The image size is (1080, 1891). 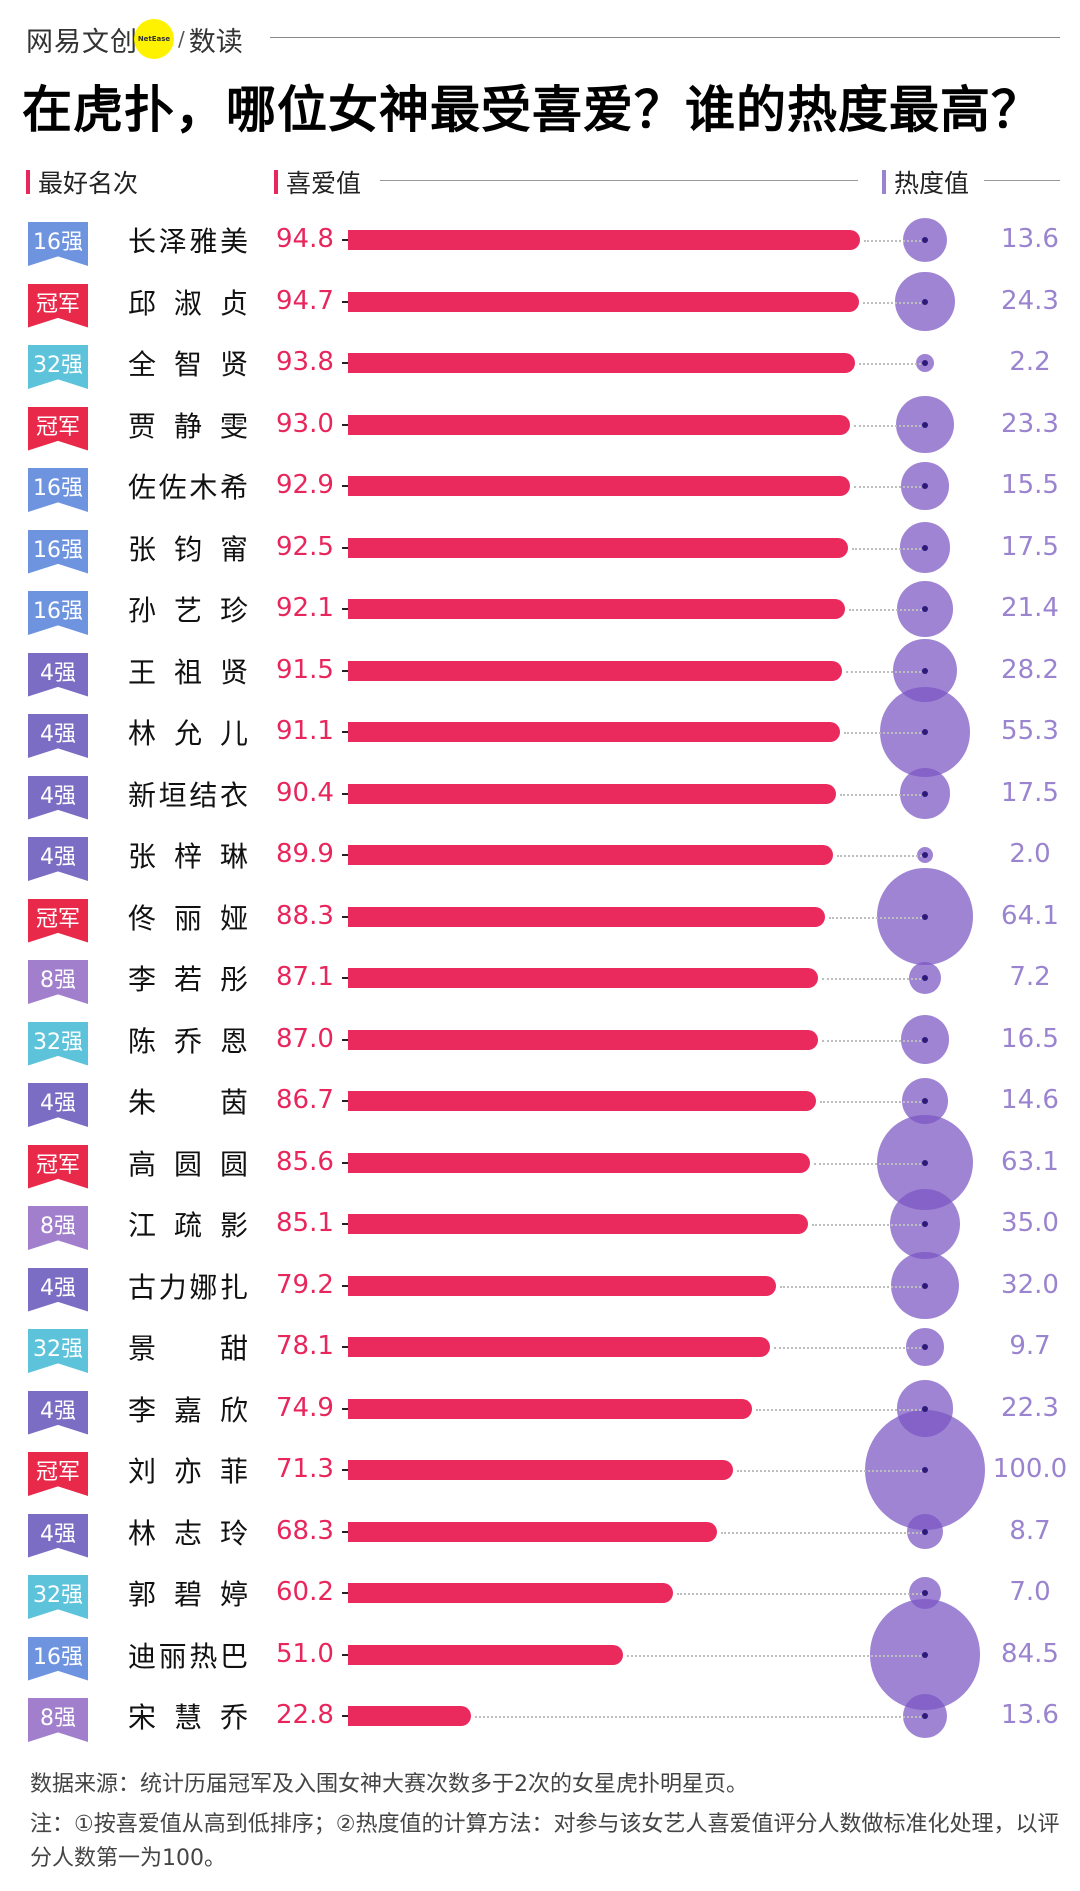 I want to click on chart-row: 16强 张钧甯 92.5 17.5, so click(x=540, y=569).